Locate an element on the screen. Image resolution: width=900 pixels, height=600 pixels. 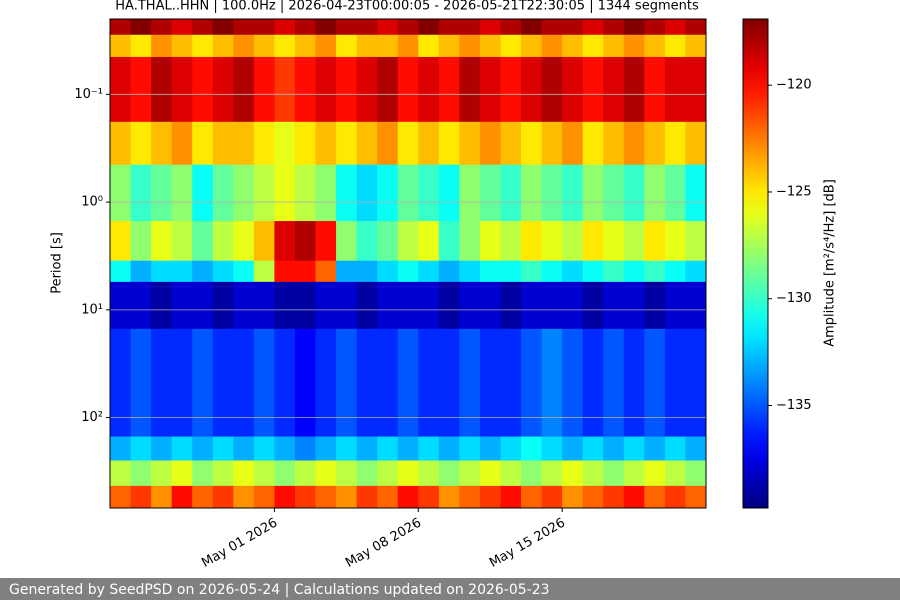
x-tick-label: May 08 2026 is located at coordinates (383, 543).